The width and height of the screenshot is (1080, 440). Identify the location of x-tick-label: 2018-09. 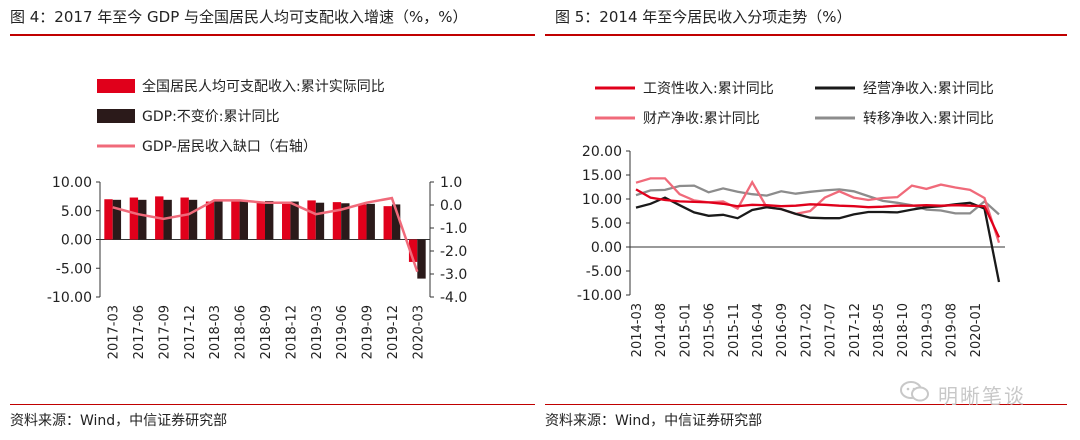
(266, 332).